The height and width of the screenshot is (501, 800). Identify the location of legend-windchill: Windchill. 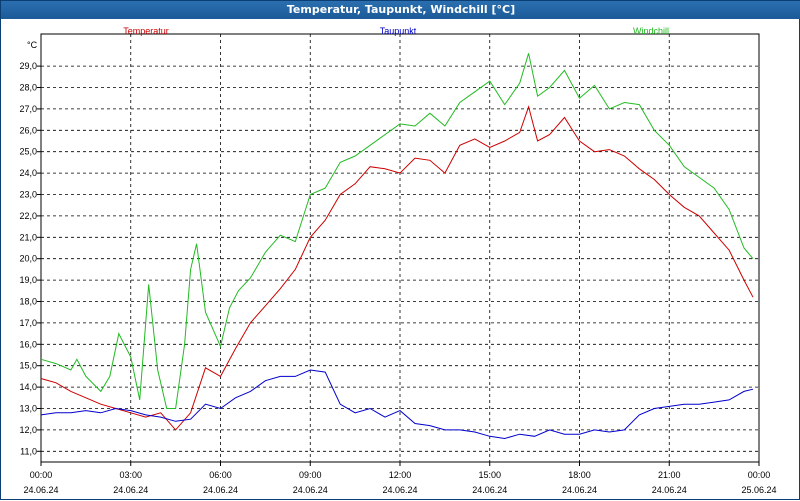
(651, 31).